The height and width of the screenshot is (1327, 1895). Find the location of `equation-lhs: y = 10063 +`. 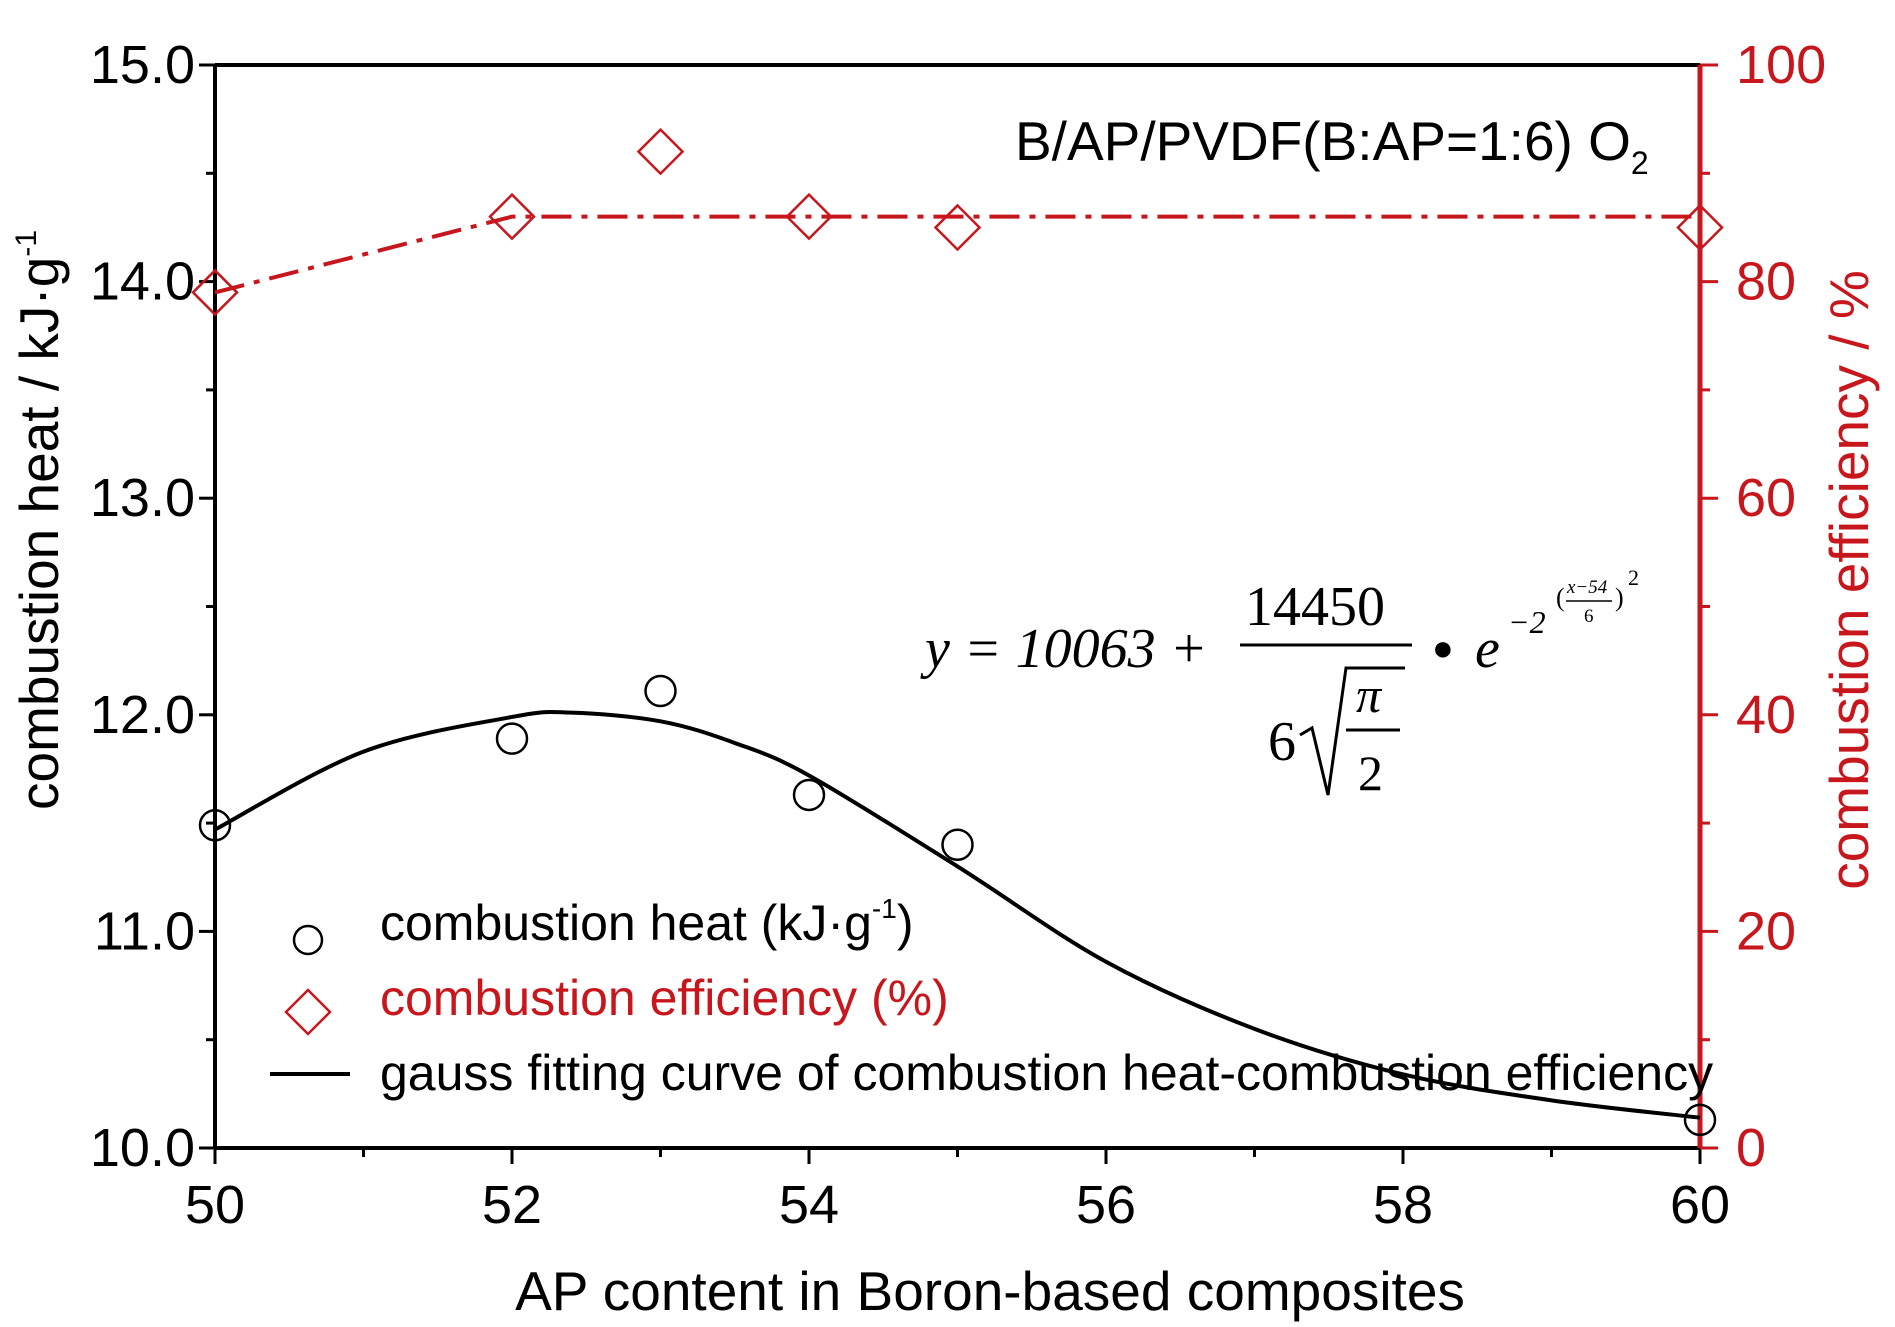

equation-lhs: y = 10063 + is located at coordinates (1063, 649).